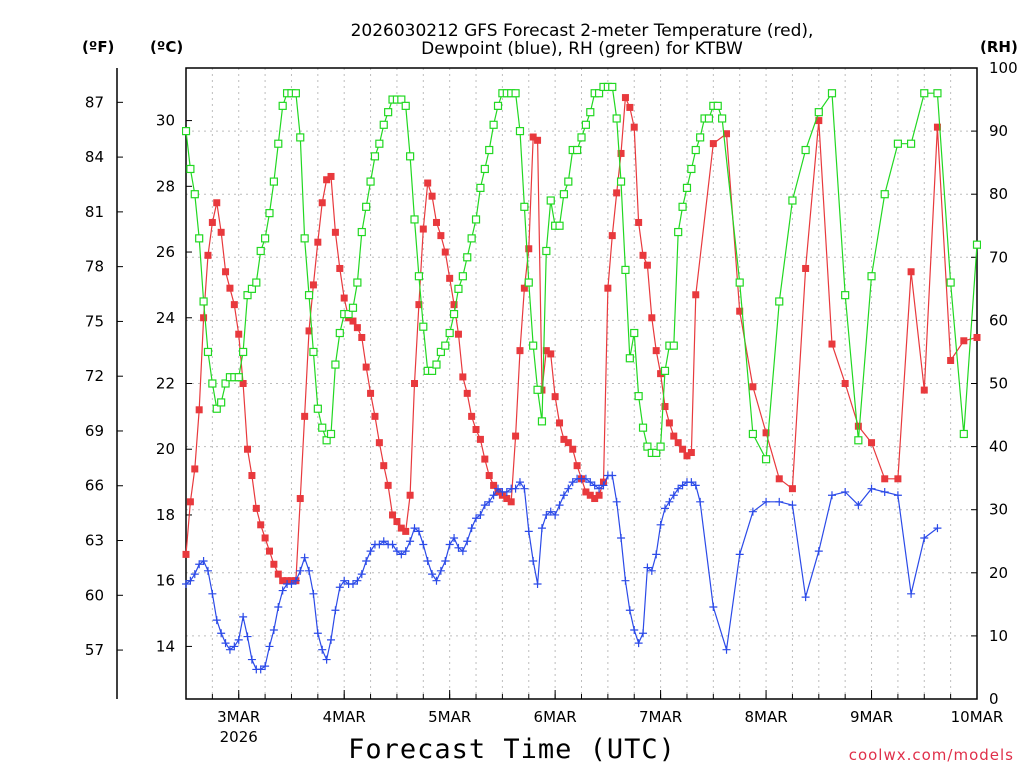  I want to click on x-tick-label: 5MAR, so click(449, 717).